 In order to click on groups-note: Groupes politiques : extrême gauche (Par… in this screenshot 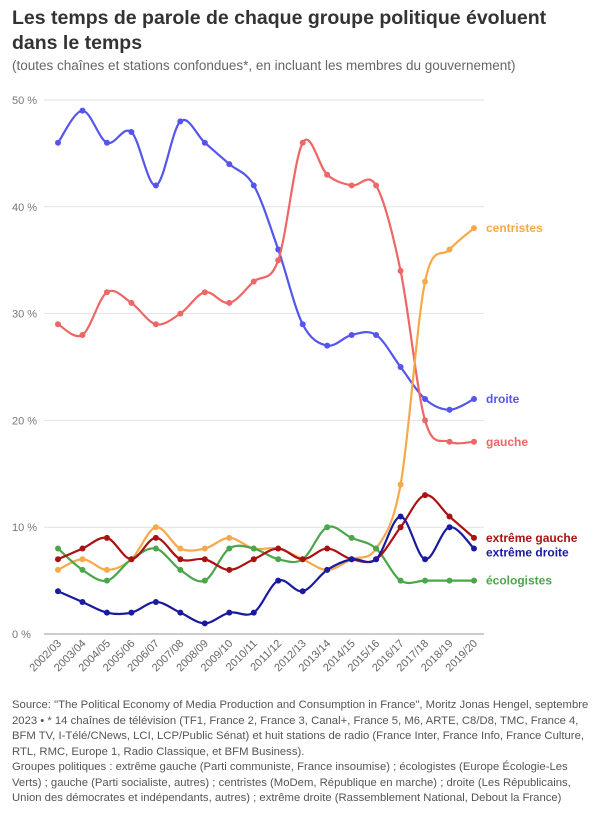, I will do `click(291, 782)`.